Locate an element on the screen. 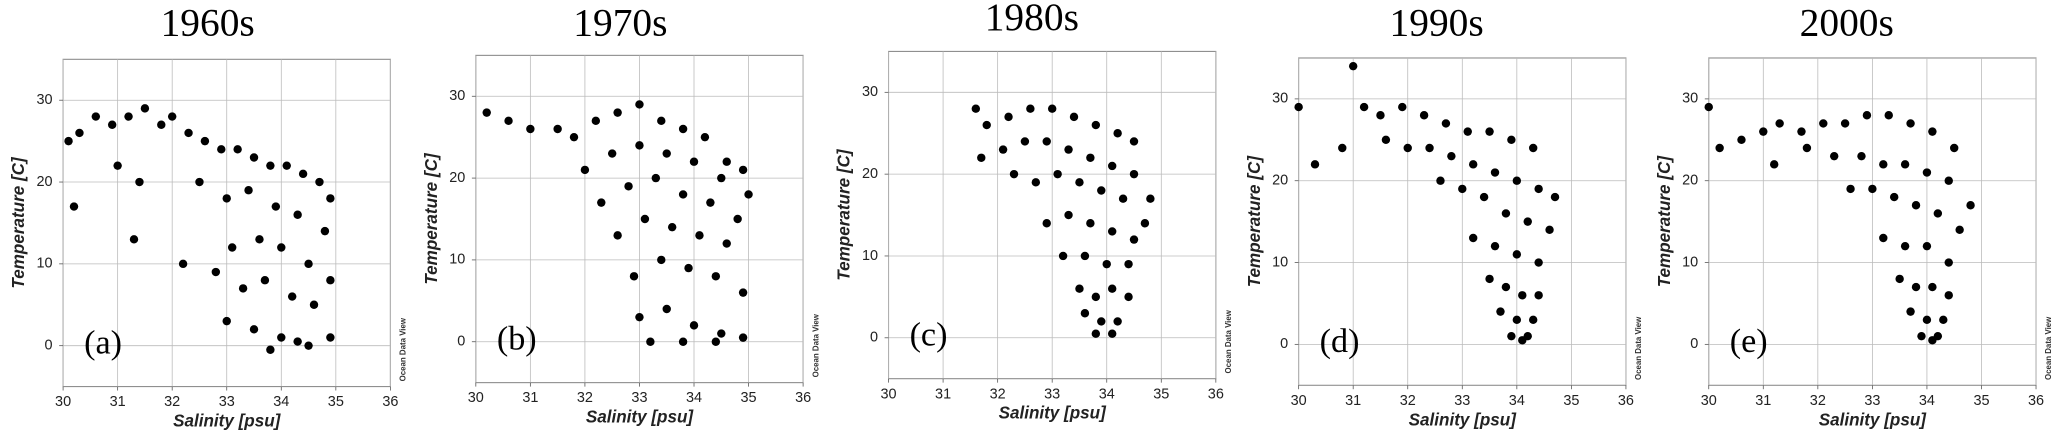 The image size is (2061, 438). panel-label: (a) is located at coordinates (103, 343).